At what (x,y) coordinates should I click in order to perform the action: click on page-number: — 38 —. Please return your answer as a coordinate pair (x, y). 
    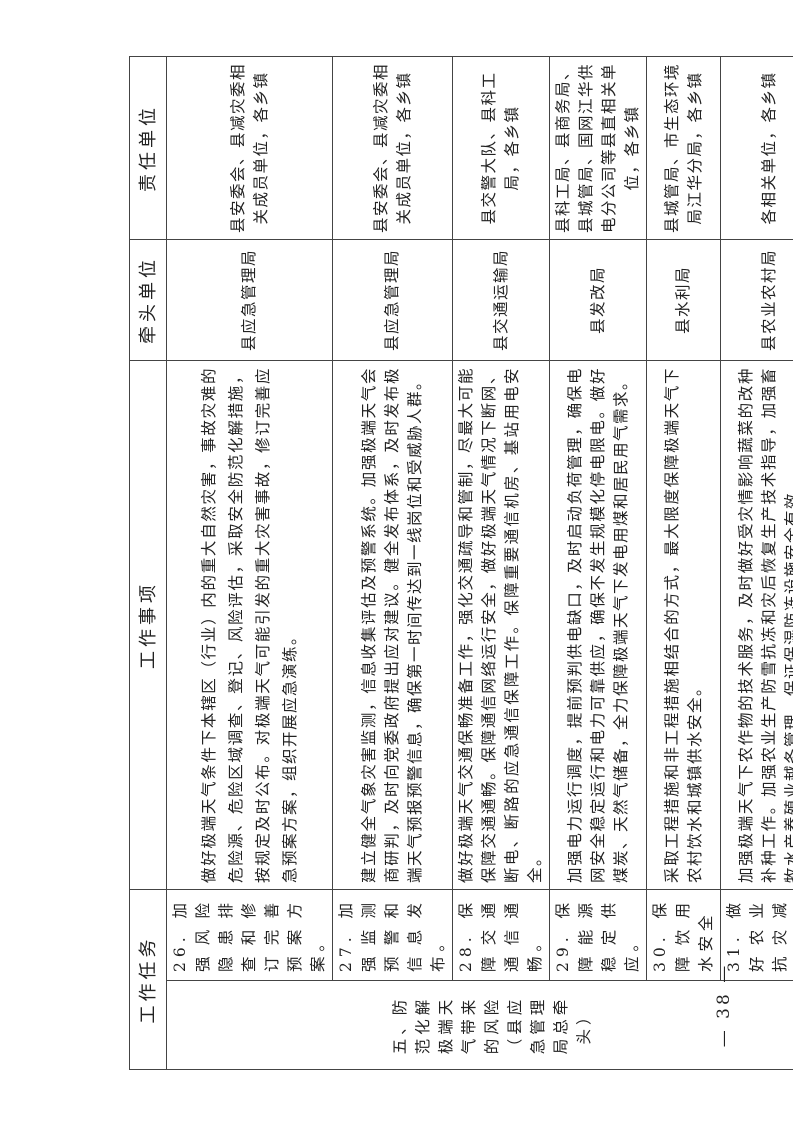
    Looking at the image, I should click on (724, 1005).